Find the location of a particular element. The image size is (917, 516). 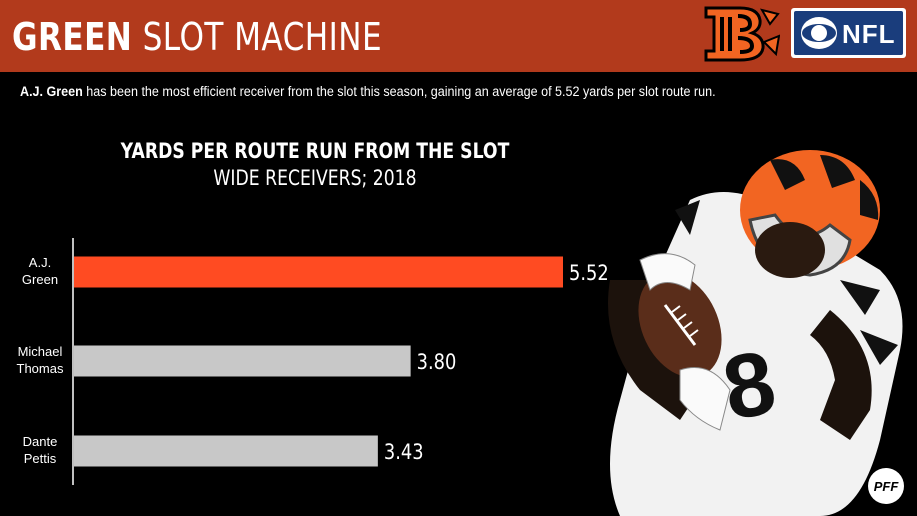

chart-title: YARDS PER ROUTE RUN FROM THE SLOT is located at coordinates (315, 151).